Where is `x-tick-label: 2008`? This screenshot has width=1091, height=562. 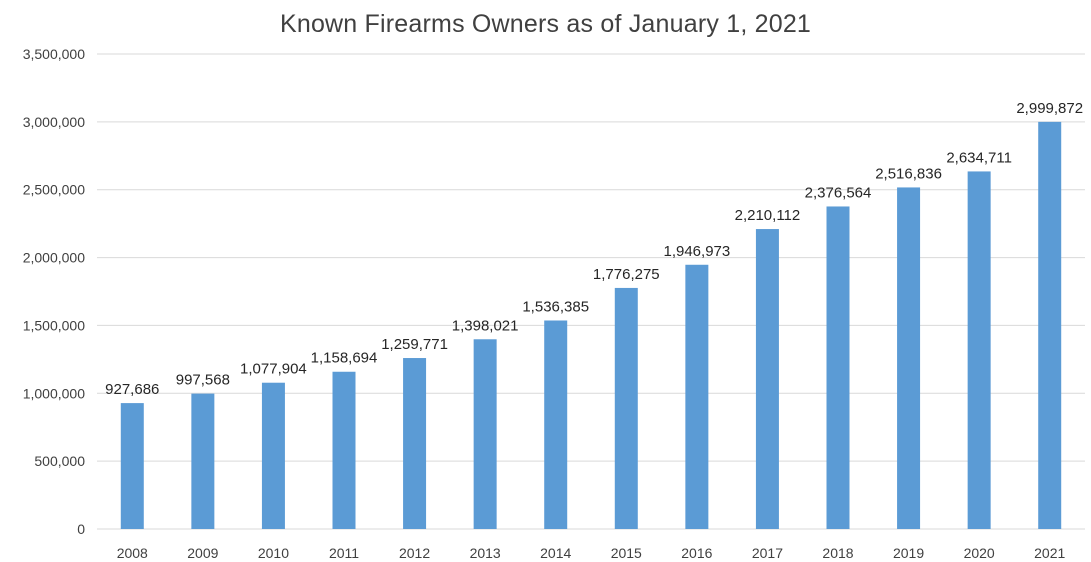 x-tick-label: 2008 is located at coordinates (132, 553).